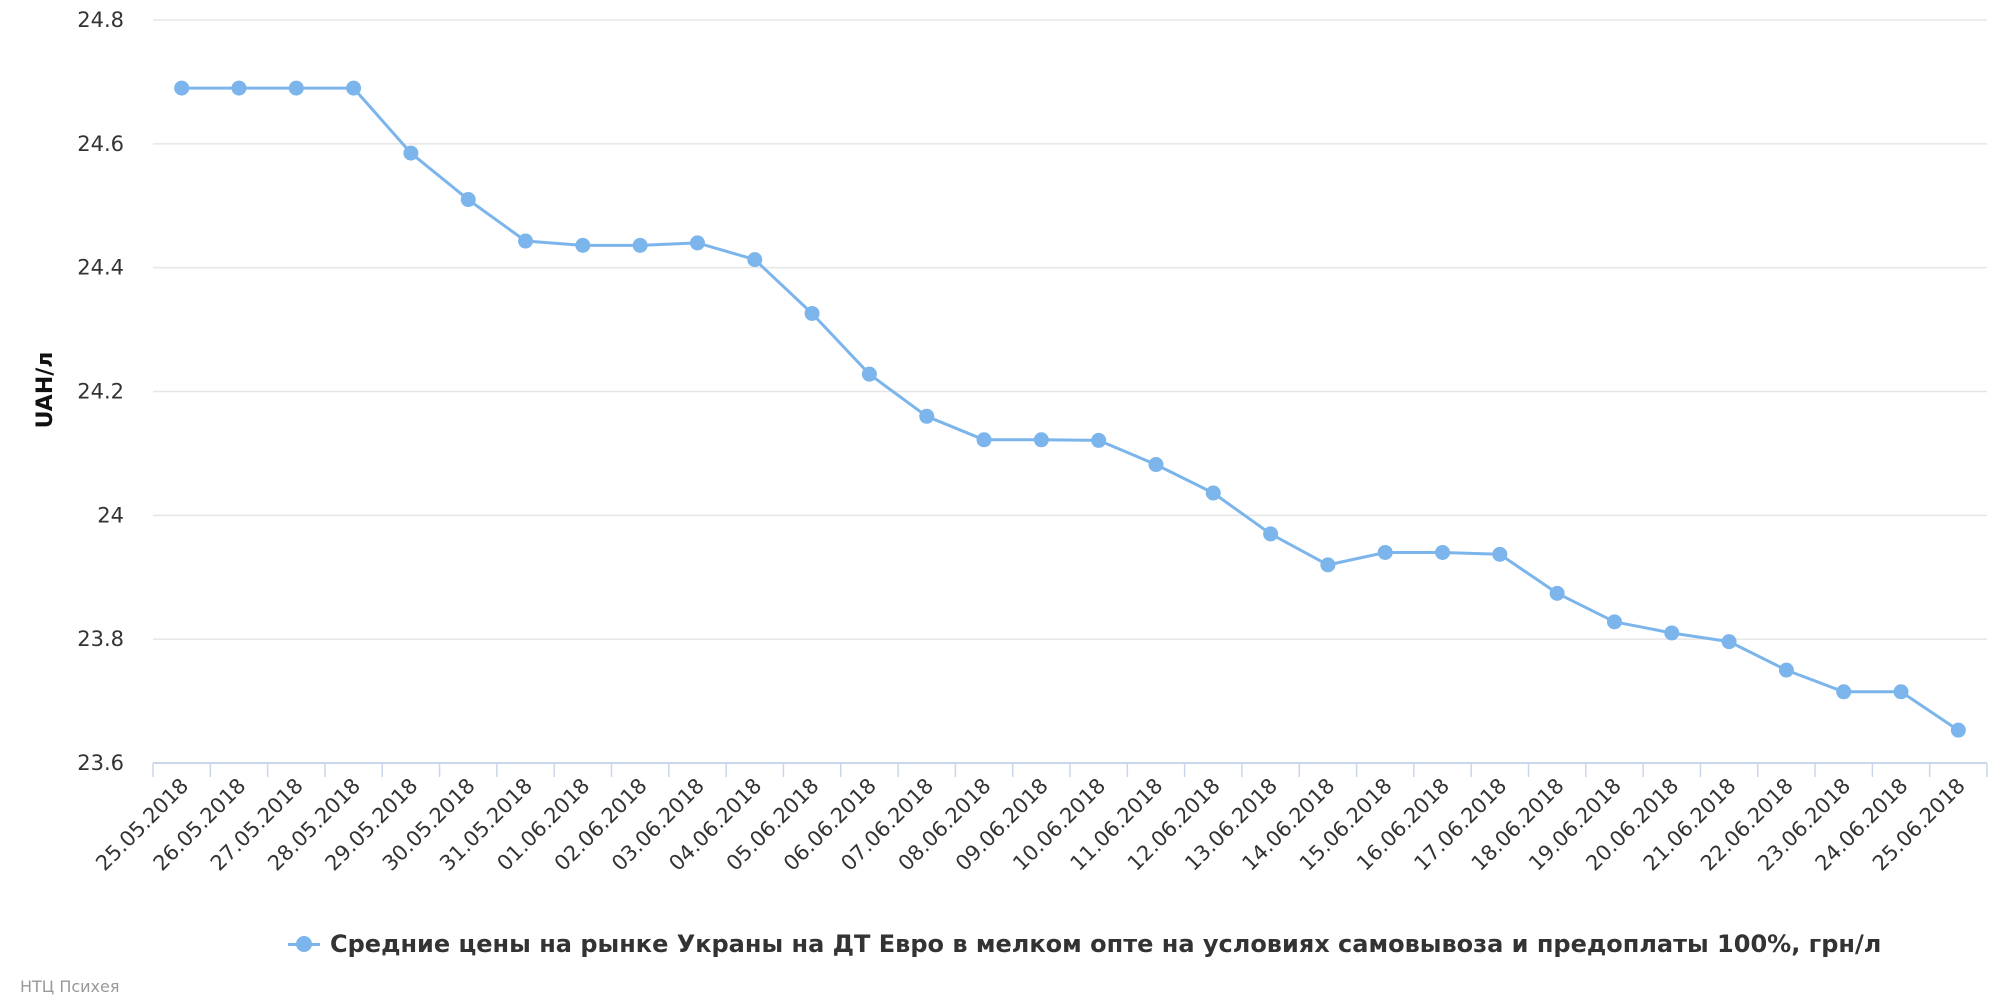 The width and height of the screenshot is (2000, 1000). Describe the element at coordinates (1070, 770) in the screenshot. I see `x-axis-ticks` at that location.